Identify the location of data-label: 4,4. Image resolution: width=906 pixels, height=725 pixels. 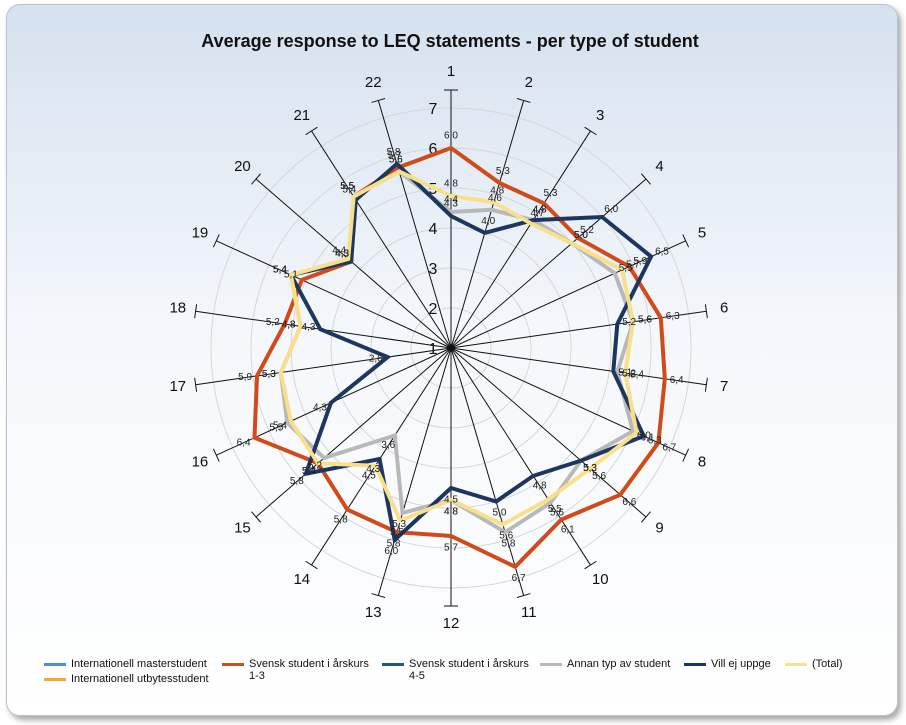
(451, 200).